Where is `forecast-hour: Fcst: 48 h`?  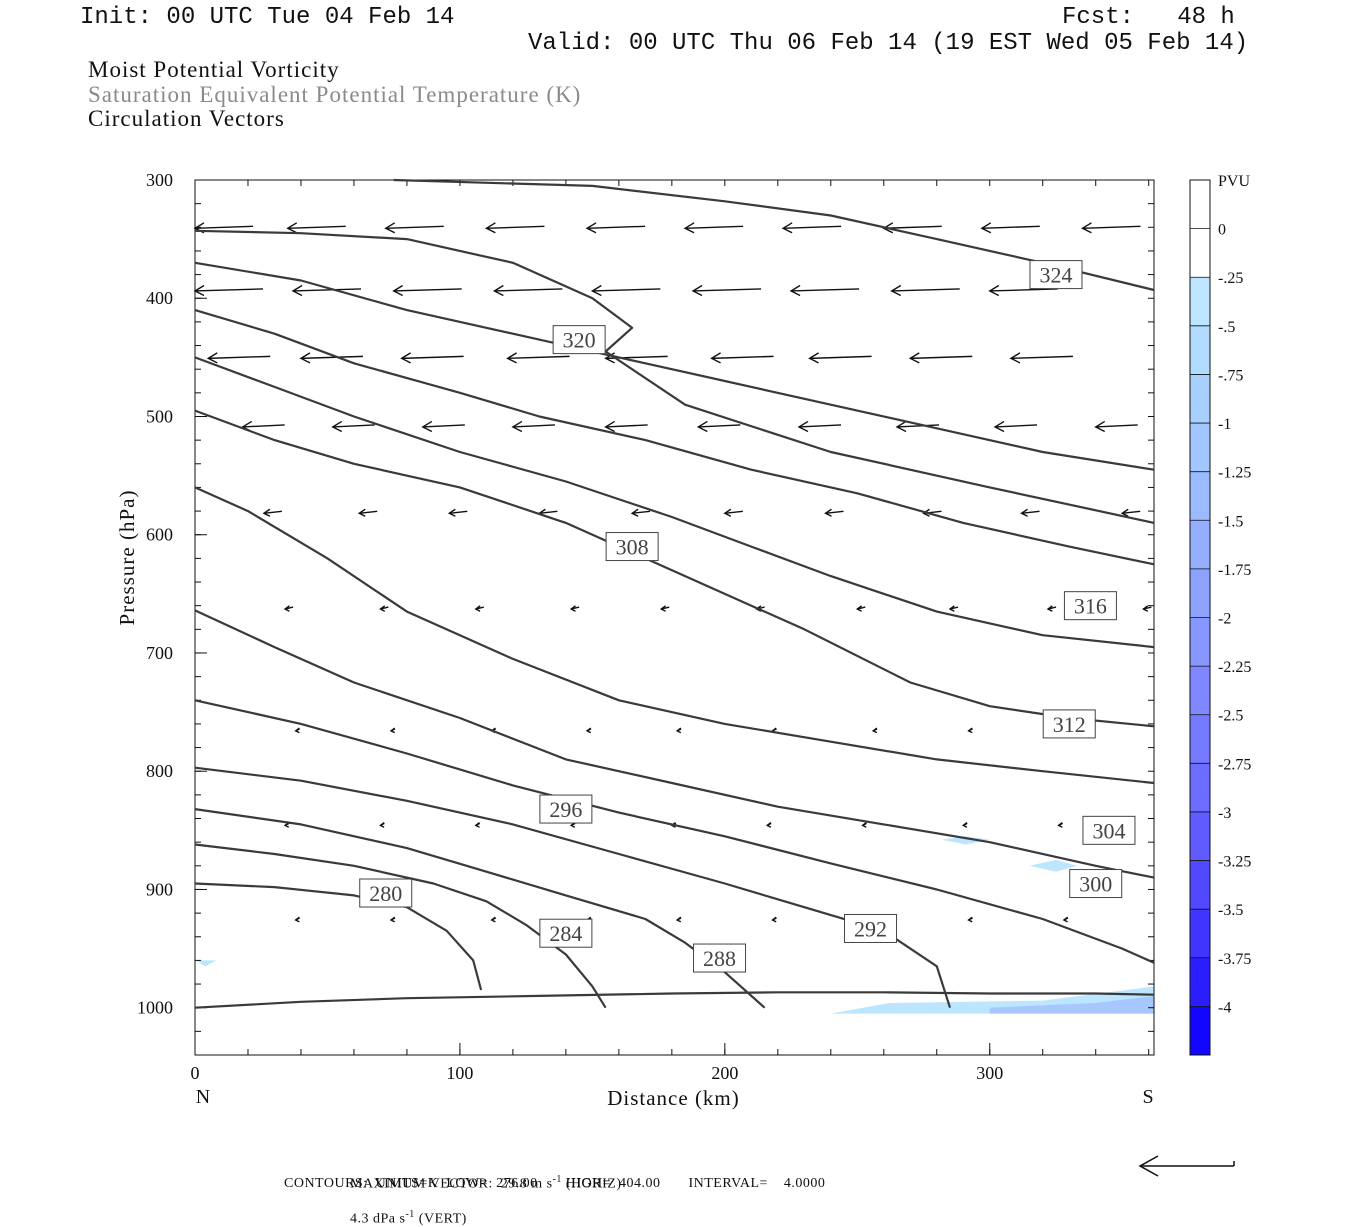 forecast-hour: Fcst: 48 h is located at coordinates (1148, 17).